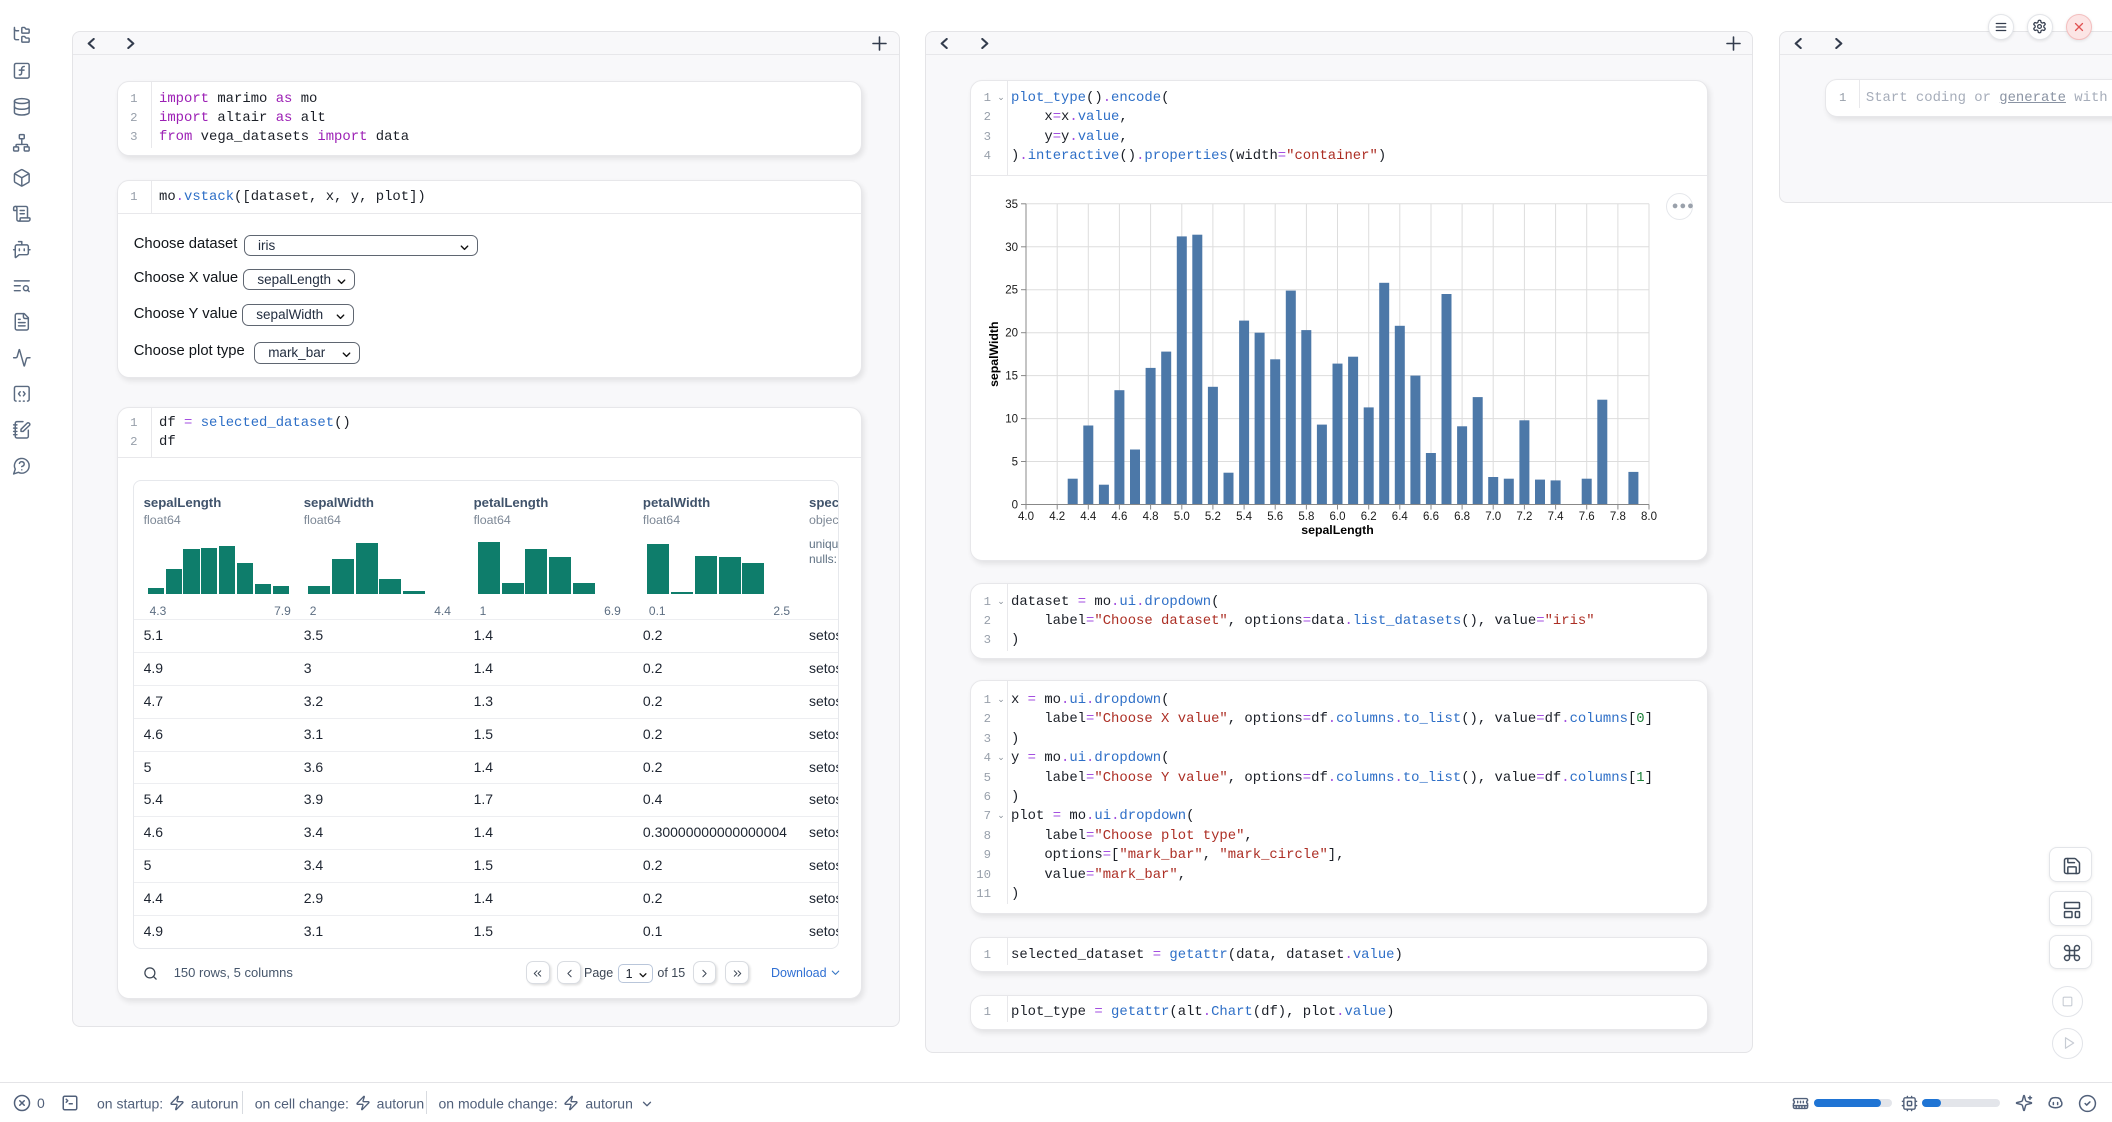  I want to click on svg-text: 4.0, so click(1026, 517).